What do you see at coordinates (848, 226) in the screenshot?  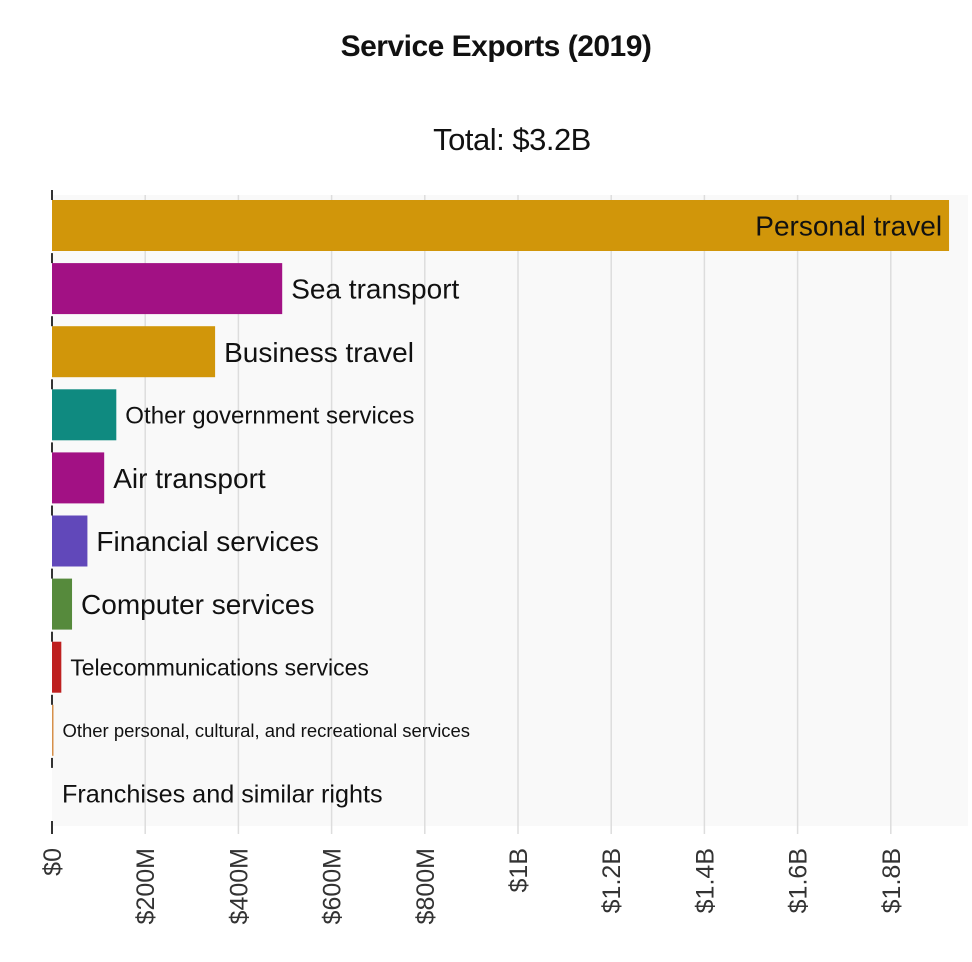 I see `bar-label: Personal travel` at bounding box center [848, 226].